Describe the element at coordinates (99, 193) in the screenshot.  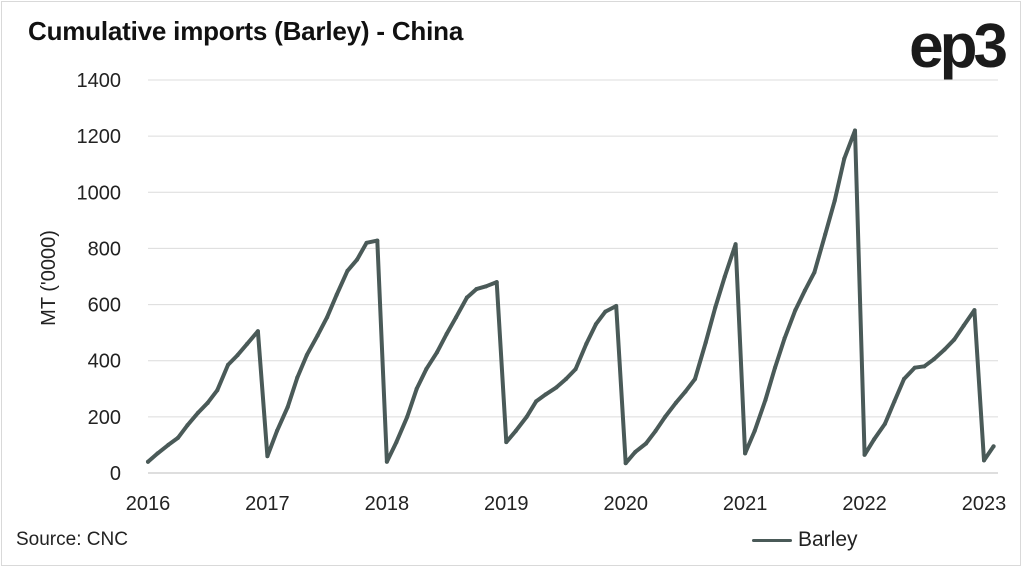
I see `y-tick-label: 1000` at that location.